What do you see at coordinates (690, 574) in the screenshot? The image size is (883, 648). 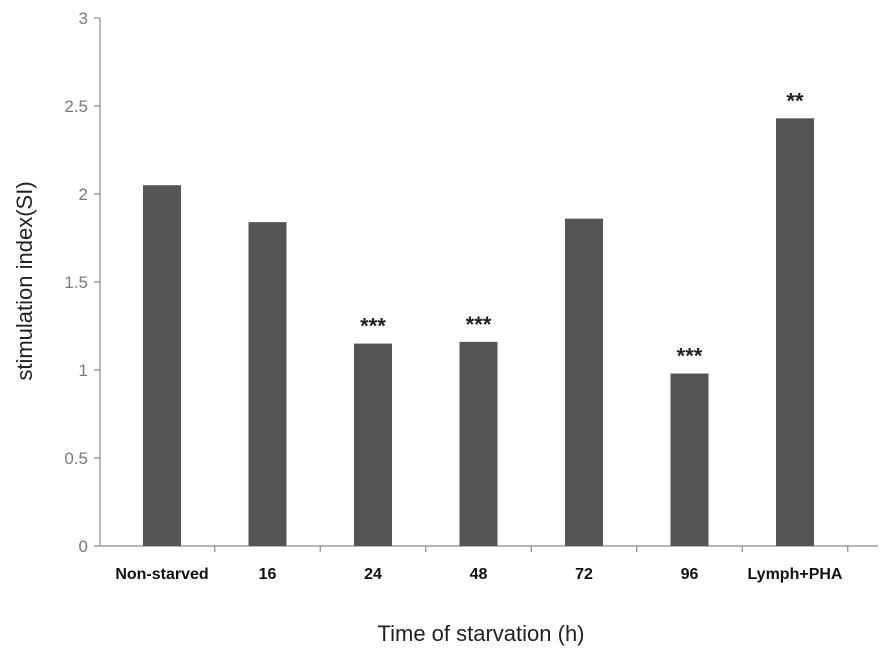 I see `x-tick-label: 96` at bounding box center [690, 574].